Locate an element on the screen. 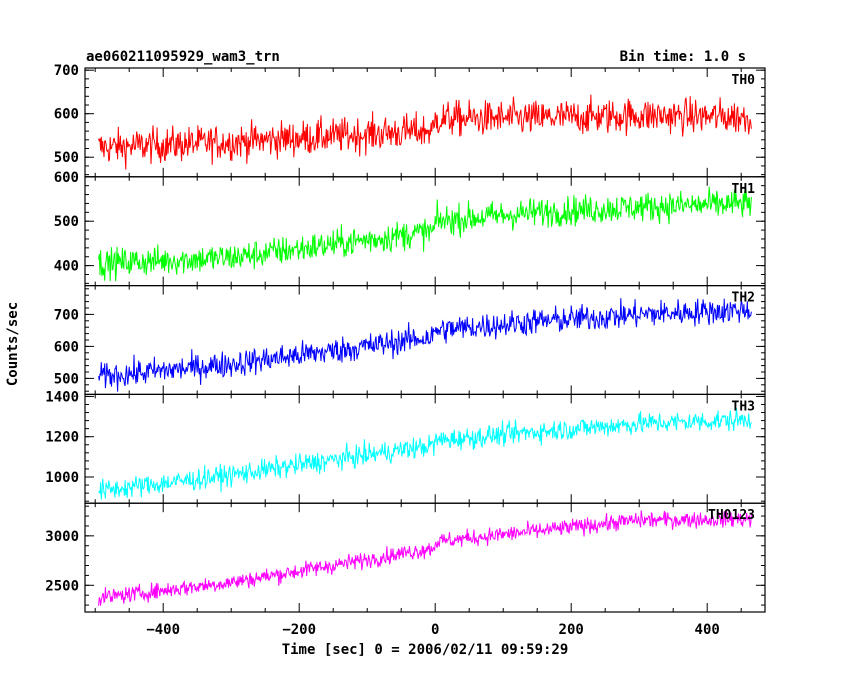 Image resolution: width=850 pixels, height=680 pixels. x-axis-title: Time [sec] 0 = 2006/02/11 09:59:29 is located at coordinates (425, 650).